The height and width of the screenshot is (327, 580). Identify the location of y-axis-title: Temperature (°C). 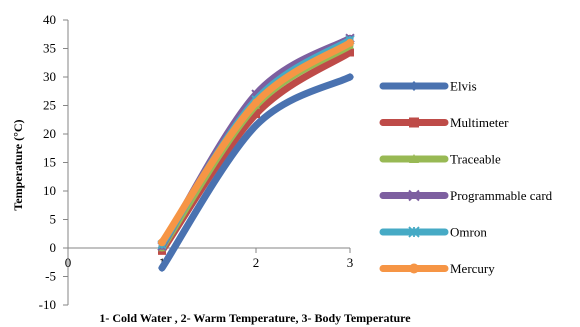
(18, 164).